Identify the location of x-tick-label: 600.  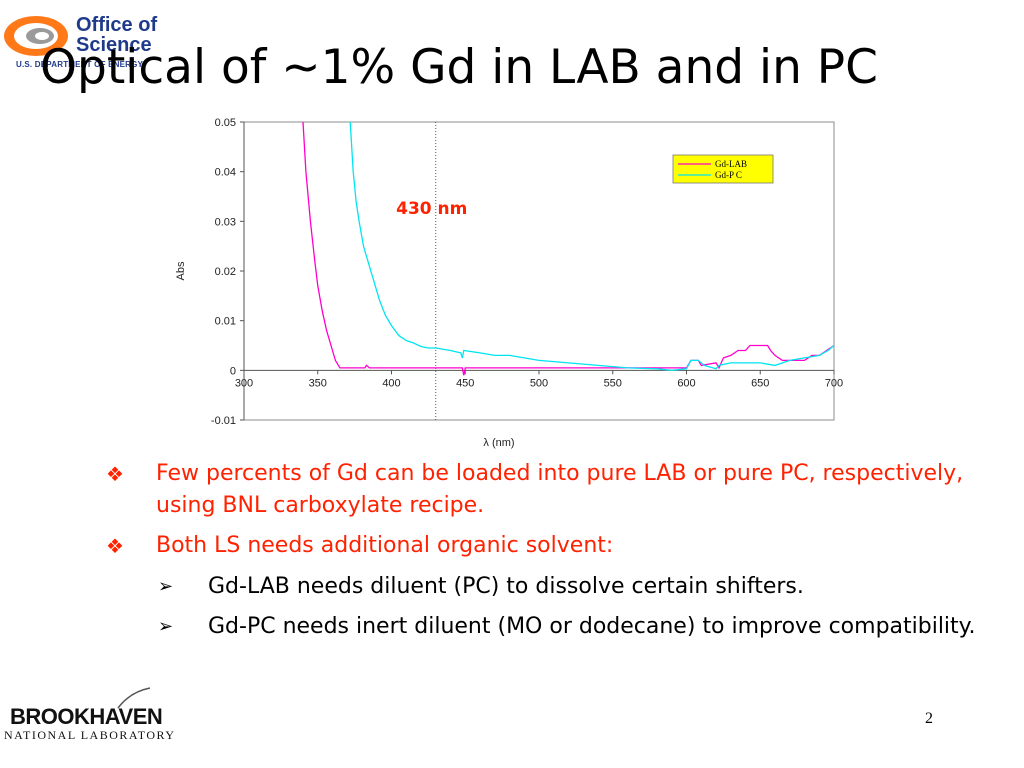
(686, 383).